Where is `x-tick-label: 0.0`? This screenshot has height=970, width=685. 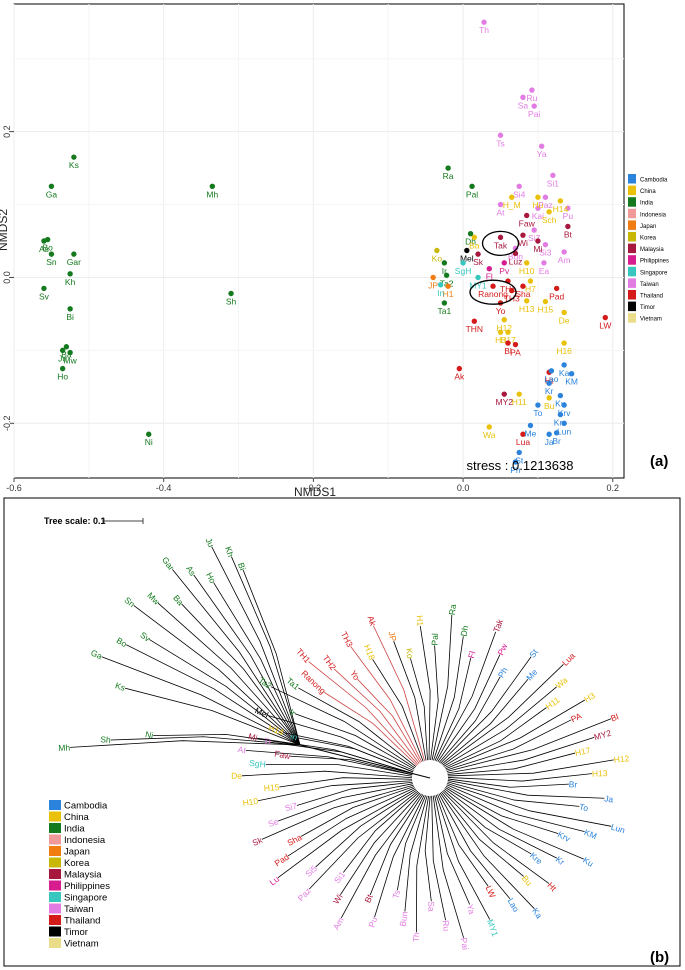
x-tick-label: 0.0 is located at coordinates (463, 488).